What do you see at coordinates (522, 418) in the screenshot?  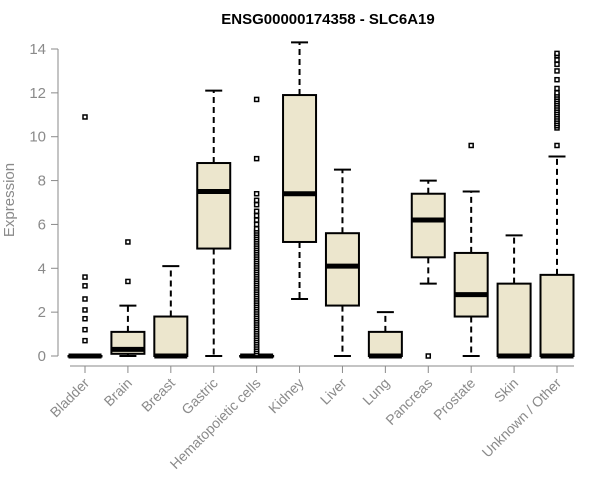 I see `x-tick-label: Unknown / Other` at bounding box center [522, 418].